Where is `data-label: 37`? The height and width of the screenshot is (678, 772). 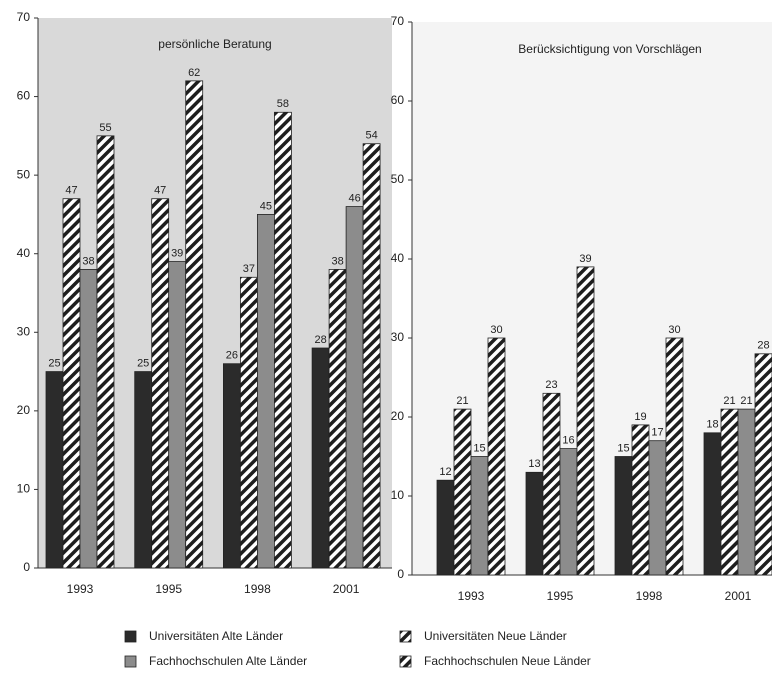 data-label: 37 is located at coordinates (249, 269).